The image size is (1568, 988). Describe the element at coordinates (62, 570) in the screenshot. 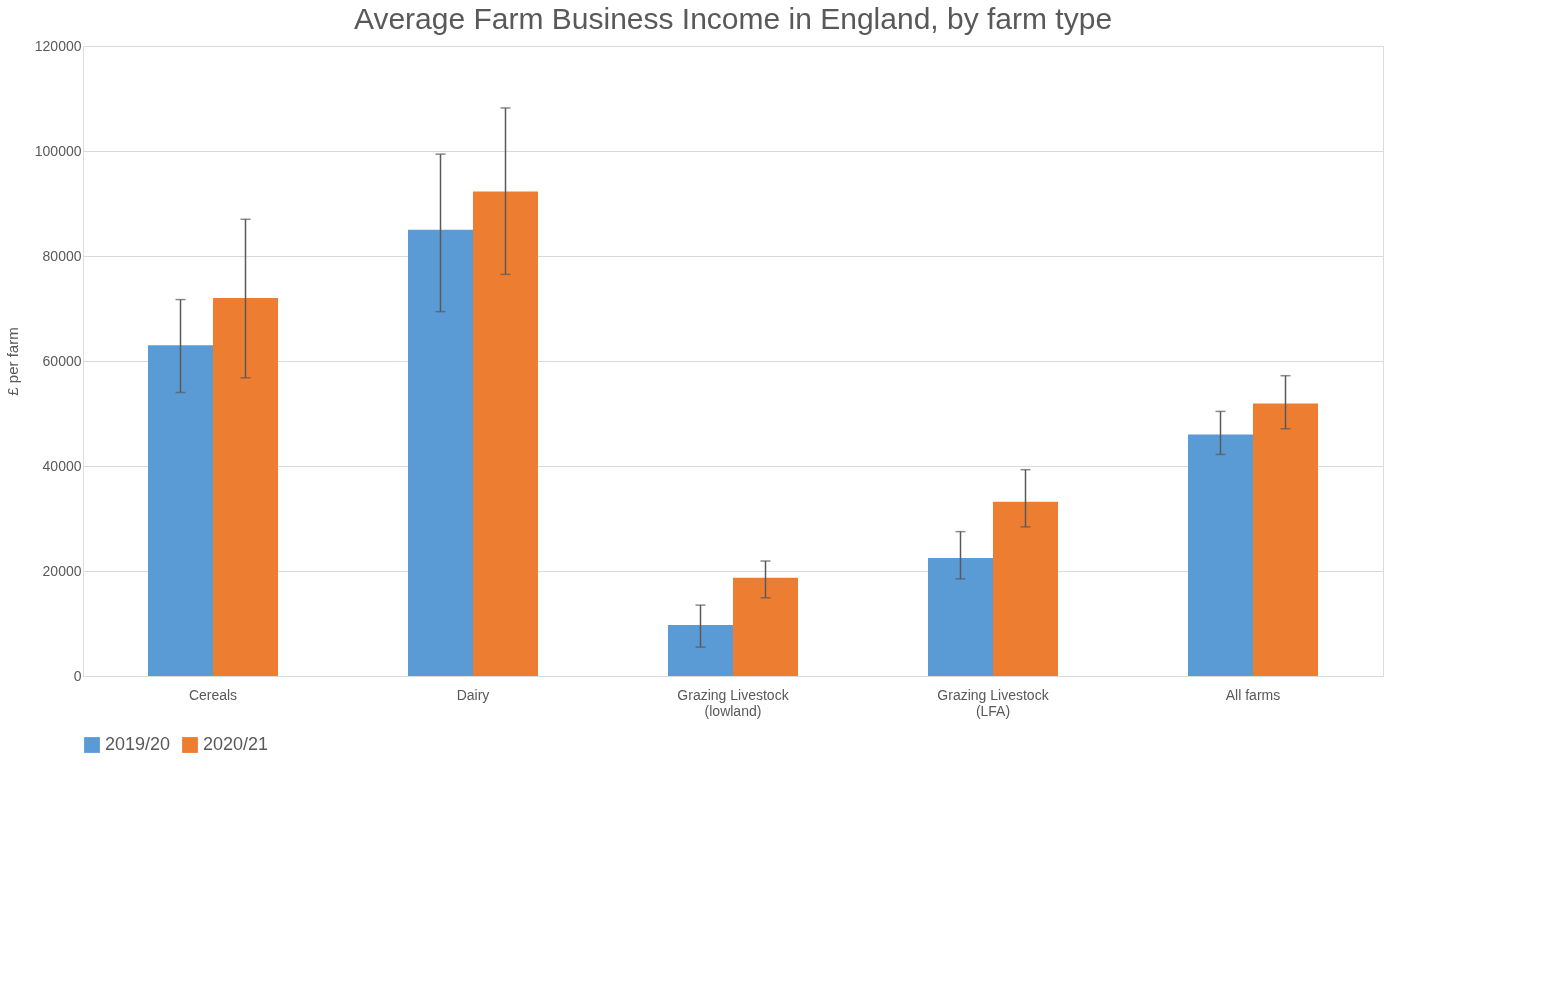

I see `y-tick-label: 20000` at that location.